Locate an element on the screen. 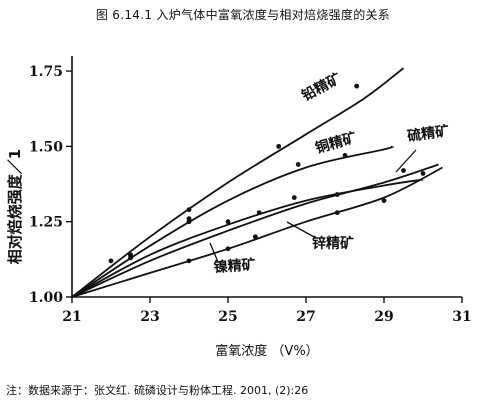  y-tick-label: 1.00 is located at coordinates (46, 298).